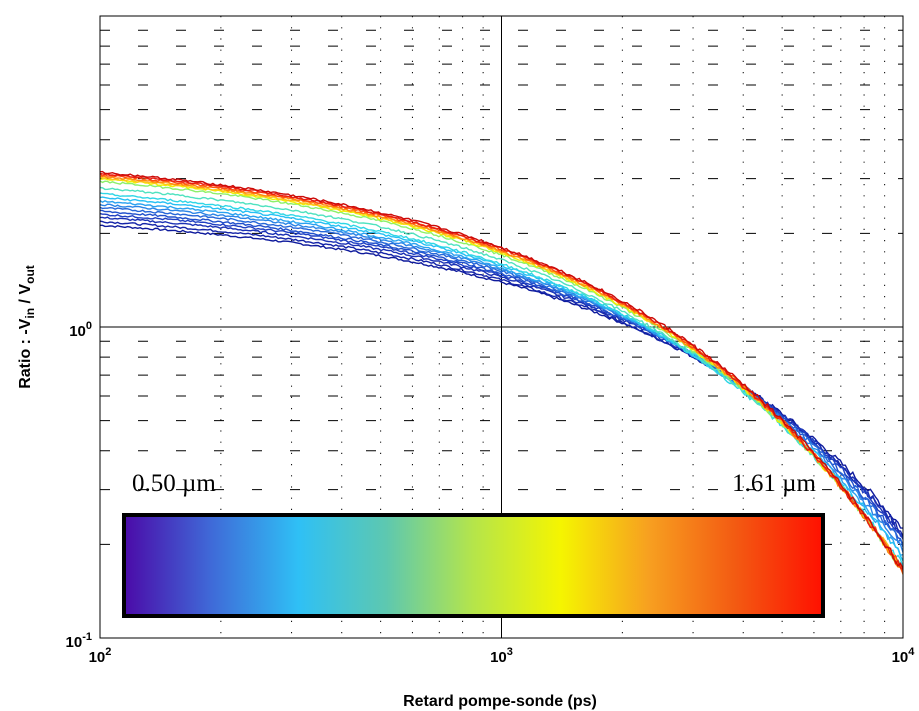 This screenshot has width=919, height=711. Describe the element at coordinates (100, 656) in the screenshot. I see `x-tick-label: 10²` at that location.